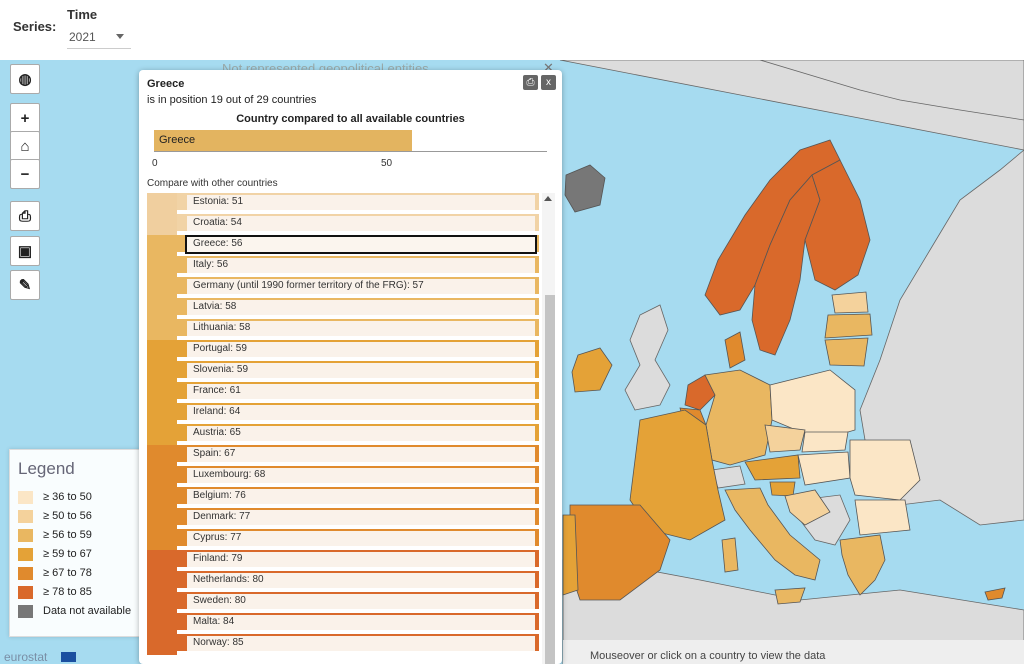 This screenshot has width=1024, height=664. What do you see at coordinates (738, 417) in the screenshot?
I see `map-germany` at bounding box center [738, 417].